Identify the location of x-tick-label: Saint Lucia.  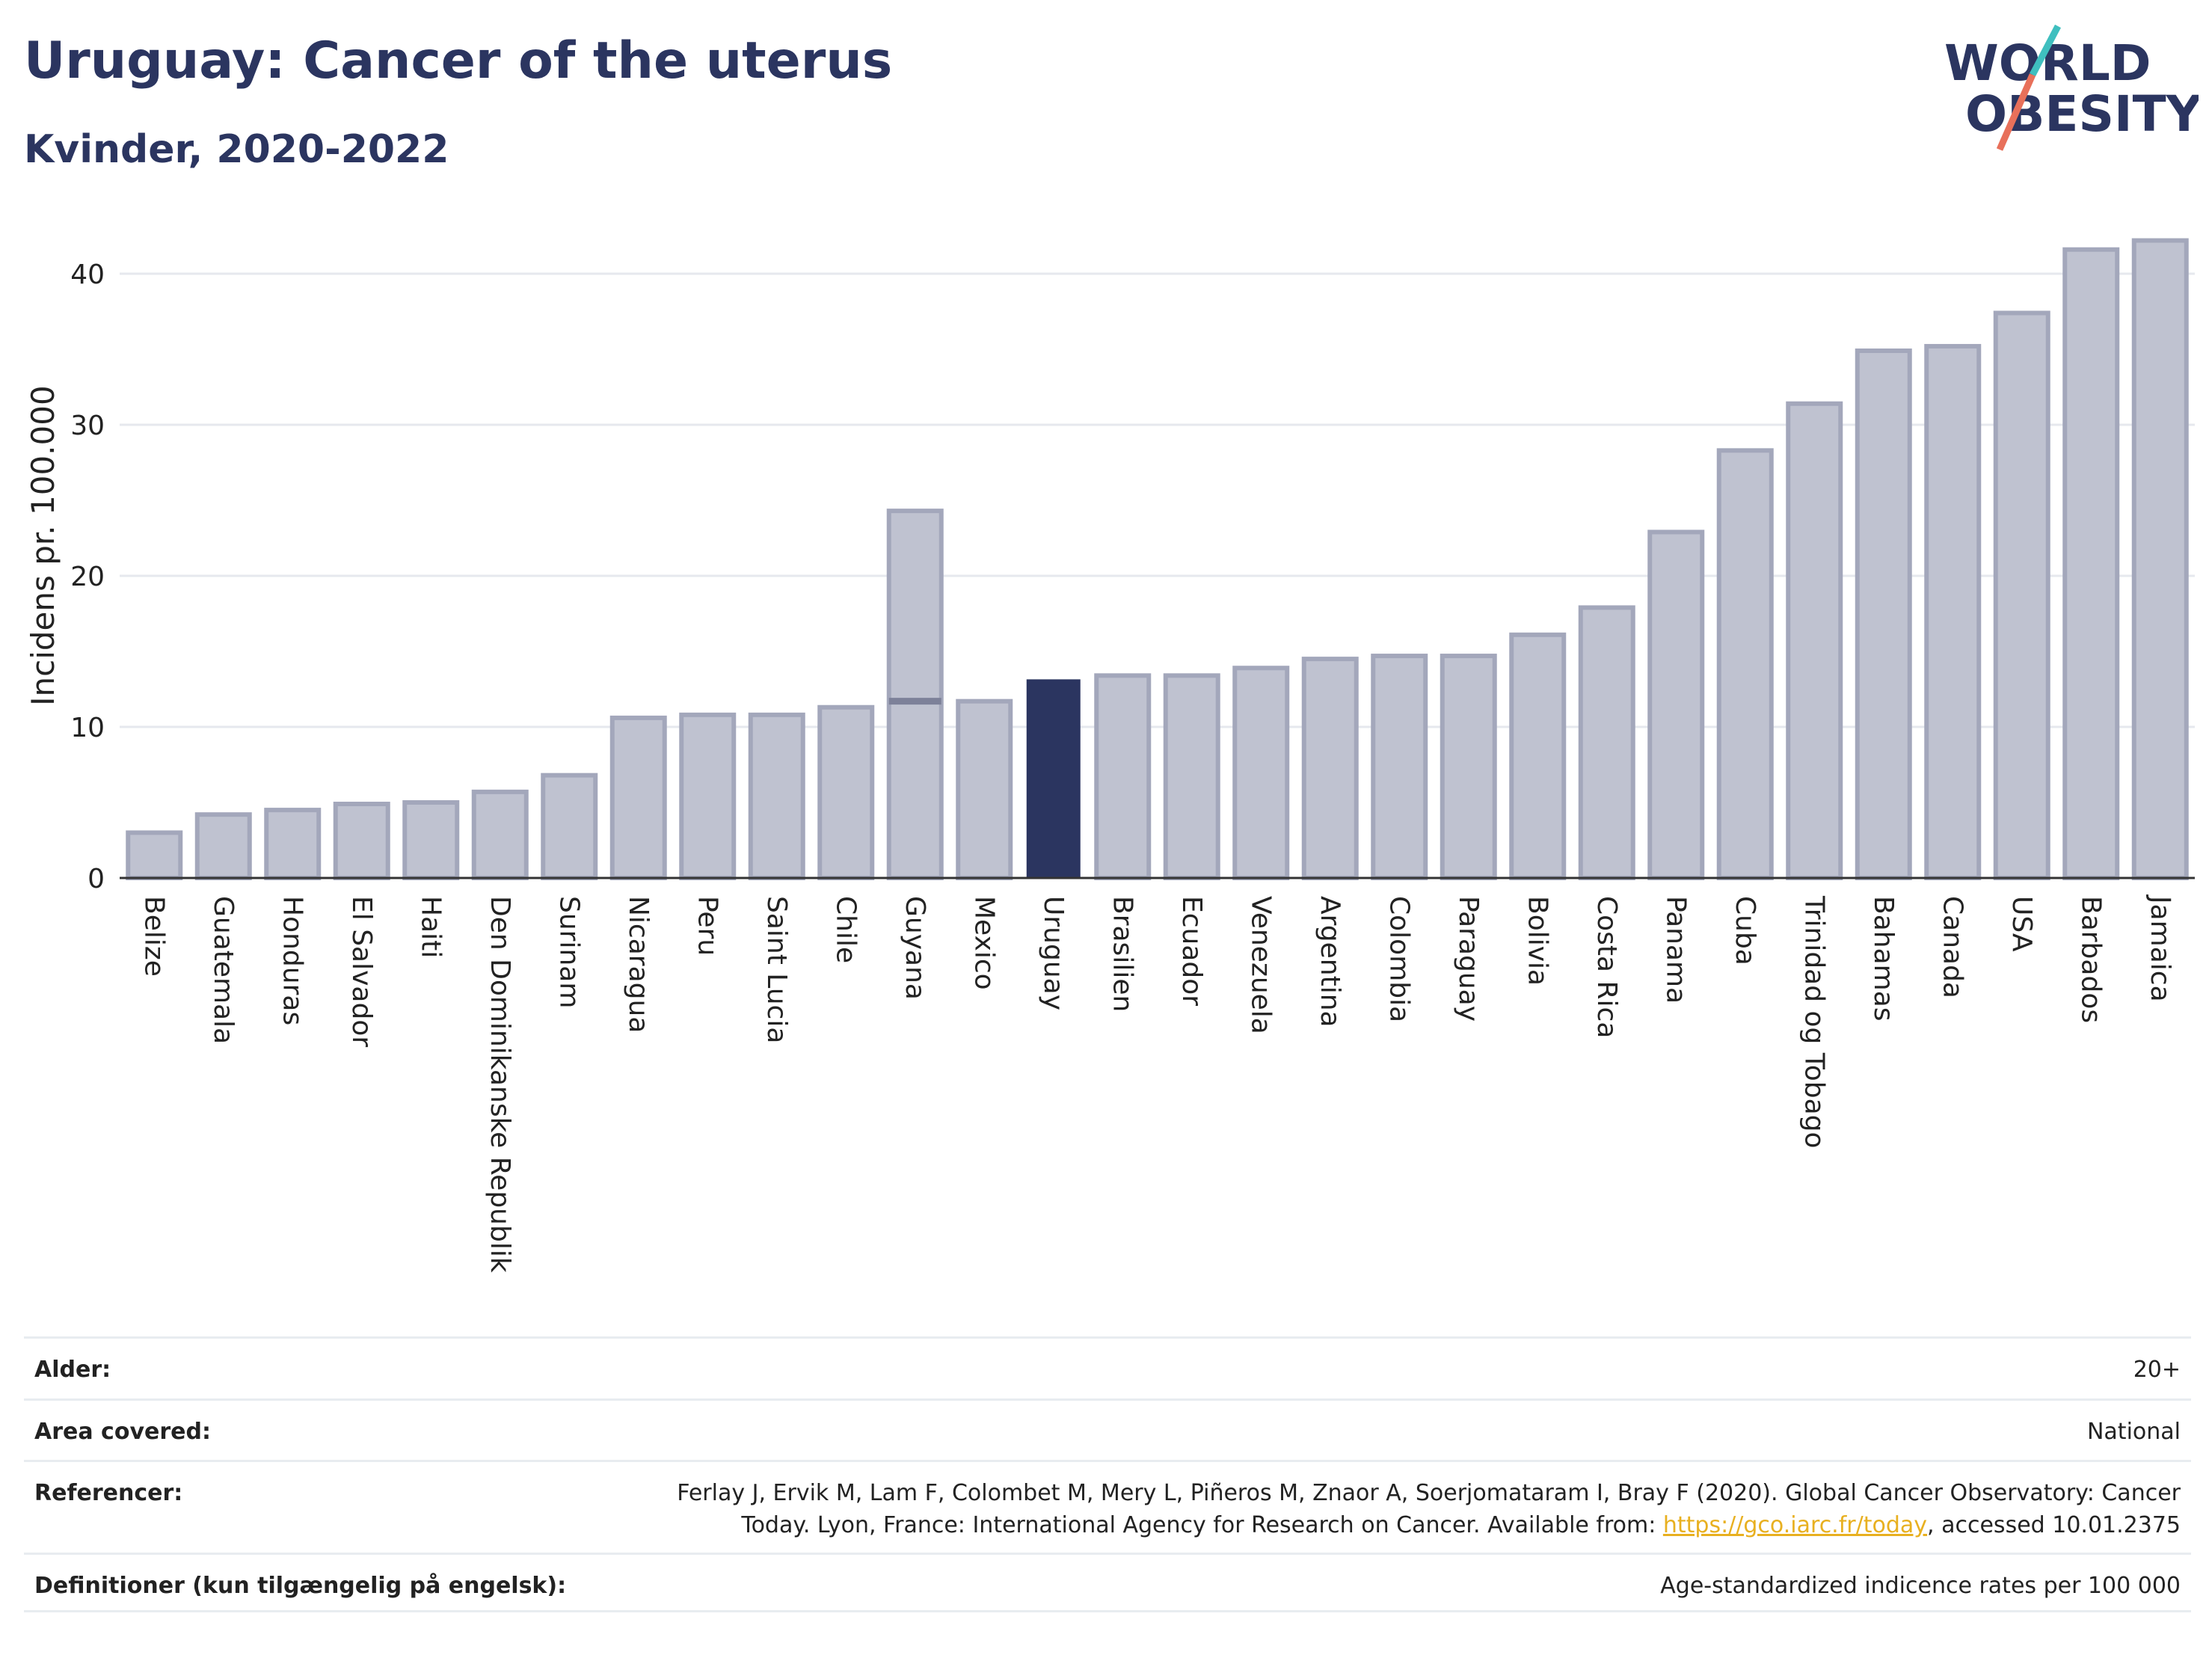
(776, 969).